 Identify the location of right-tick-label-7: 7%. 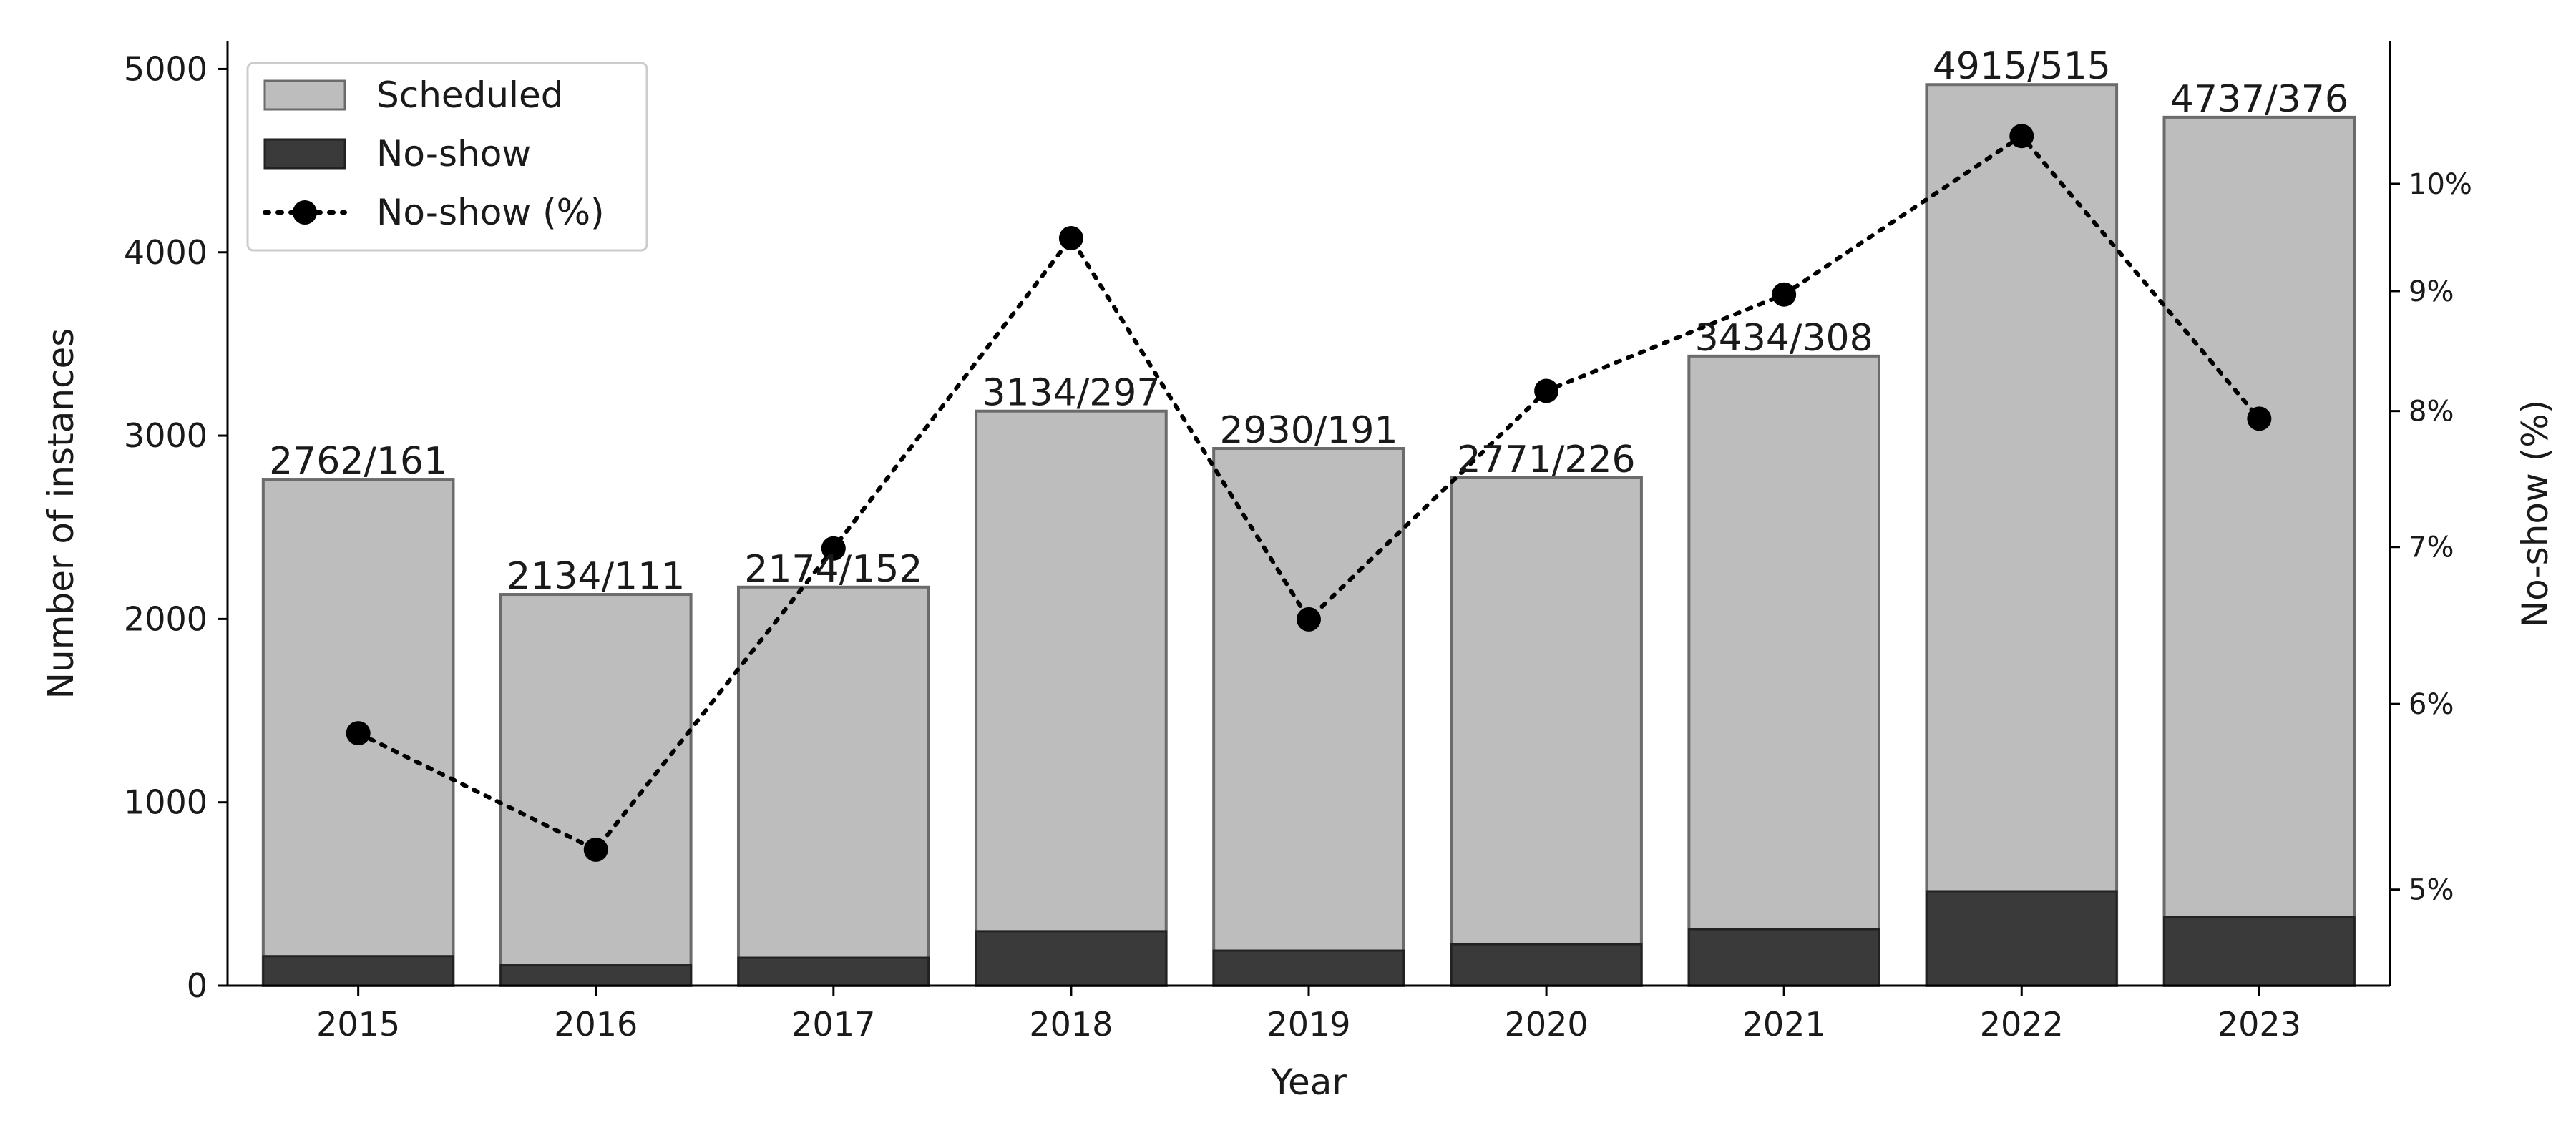
(2431, 547).